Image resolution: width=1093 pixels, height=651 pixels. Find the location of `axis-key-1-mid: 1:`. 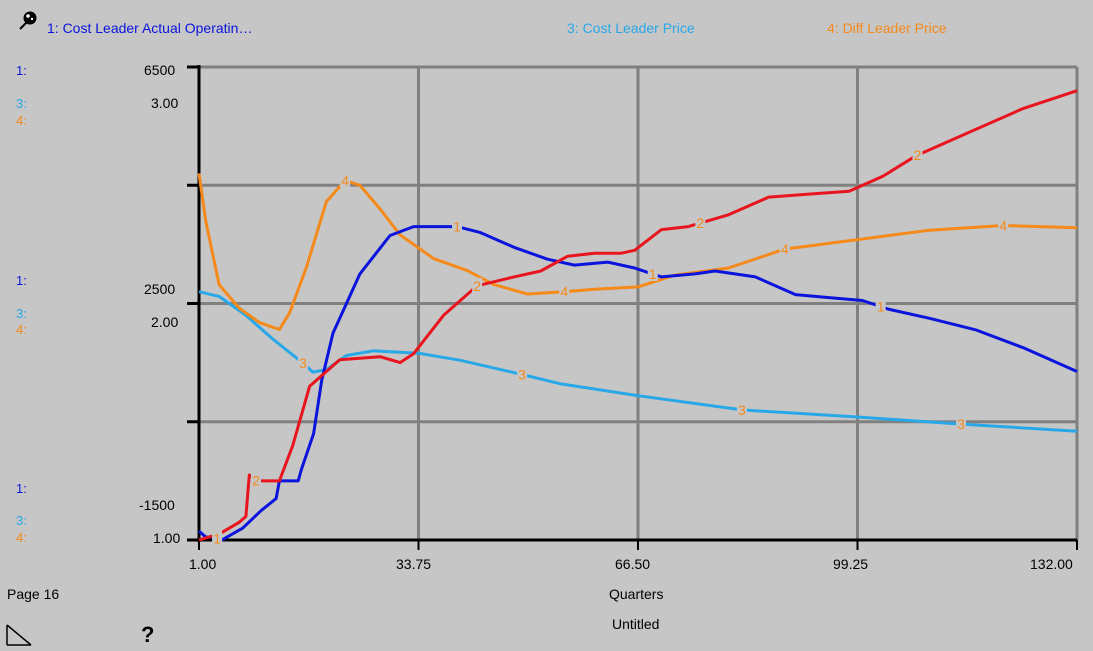

axis-key-1-mid: 1: is located at coordinates (21, 280).